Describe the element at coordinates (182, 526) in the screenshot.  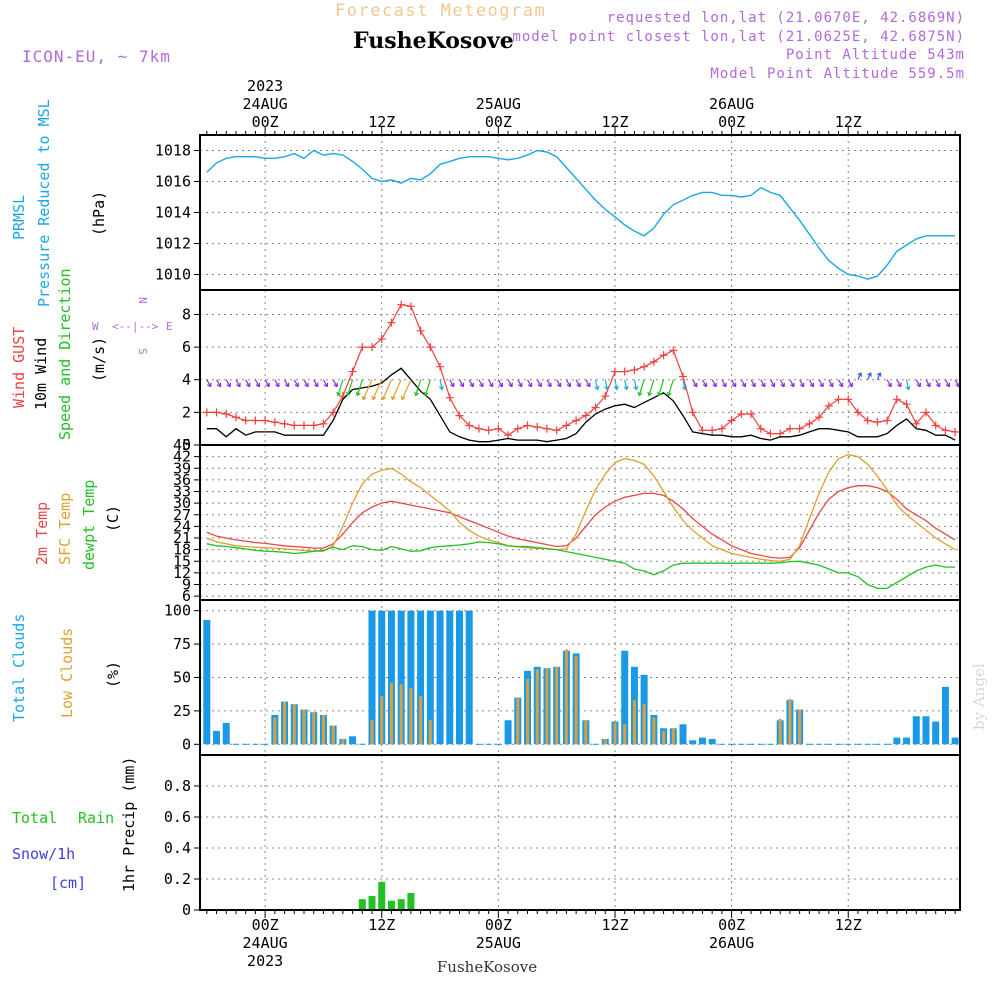
I see `temperature-ytick-label: 24` at that location.